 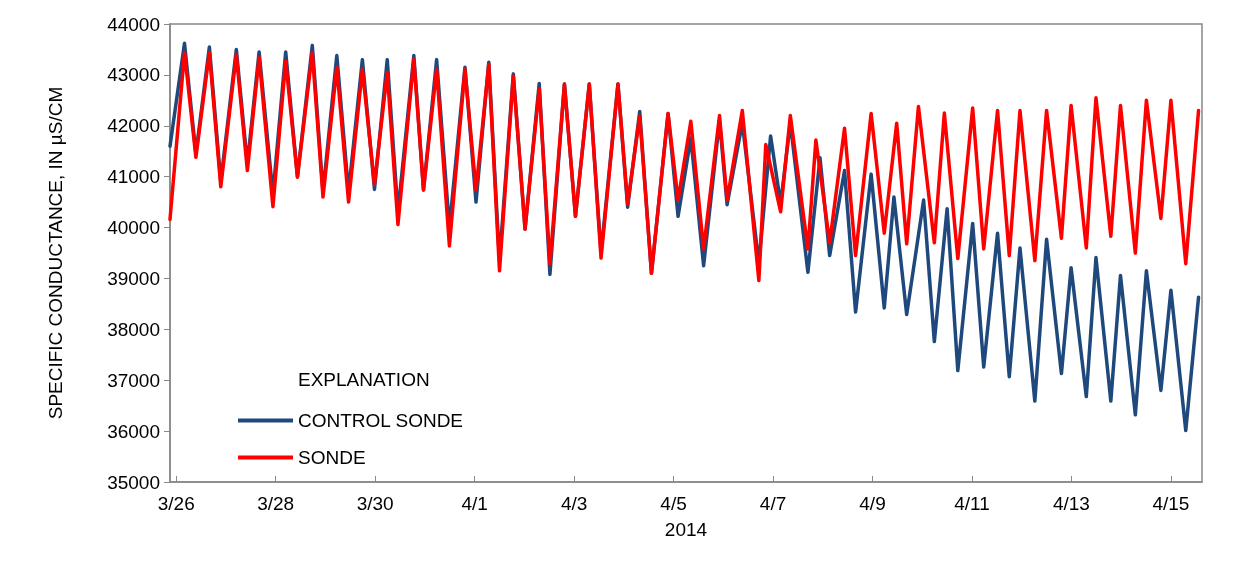 What do you see at coordinates (364, 379) in the screenshot?
I see `legend-title: EXPLANATION` at bounding box center [364, 379].